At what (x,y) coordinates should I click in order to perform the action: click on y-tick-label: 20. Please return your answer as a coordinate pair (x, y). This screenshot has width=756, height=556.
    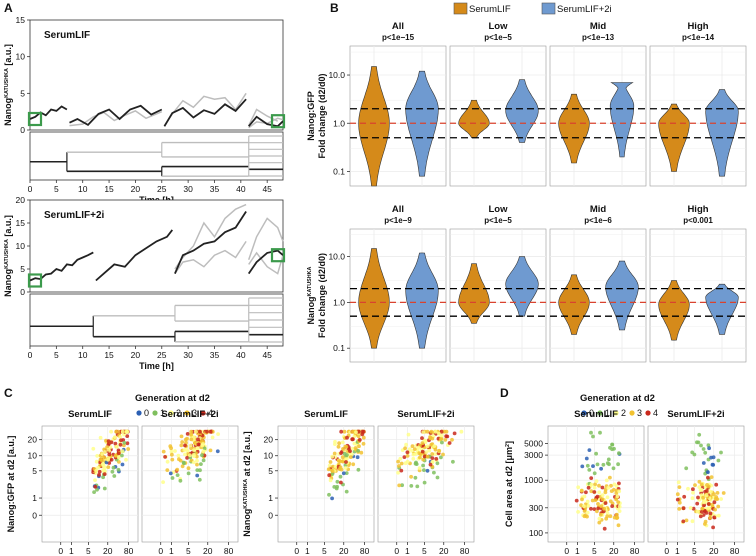
    Looking at the image, I should click on (21, 200).